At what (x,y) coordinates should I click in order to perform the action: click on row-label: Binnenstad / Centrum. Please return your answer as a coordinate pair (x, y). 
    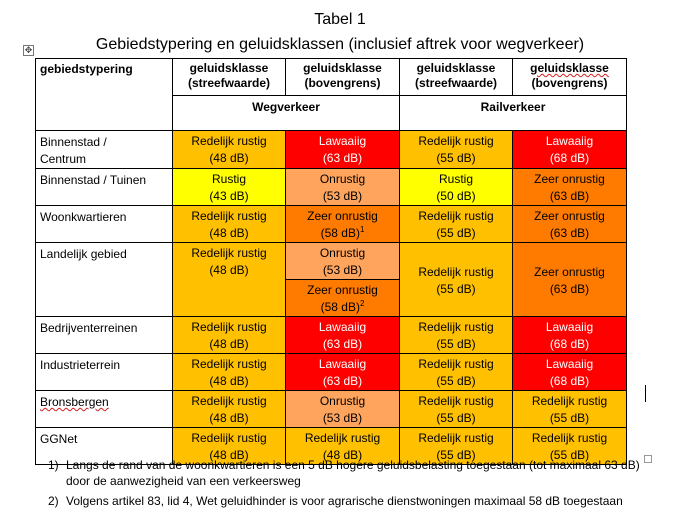
    Looking at the image, I should click on (104, 149).